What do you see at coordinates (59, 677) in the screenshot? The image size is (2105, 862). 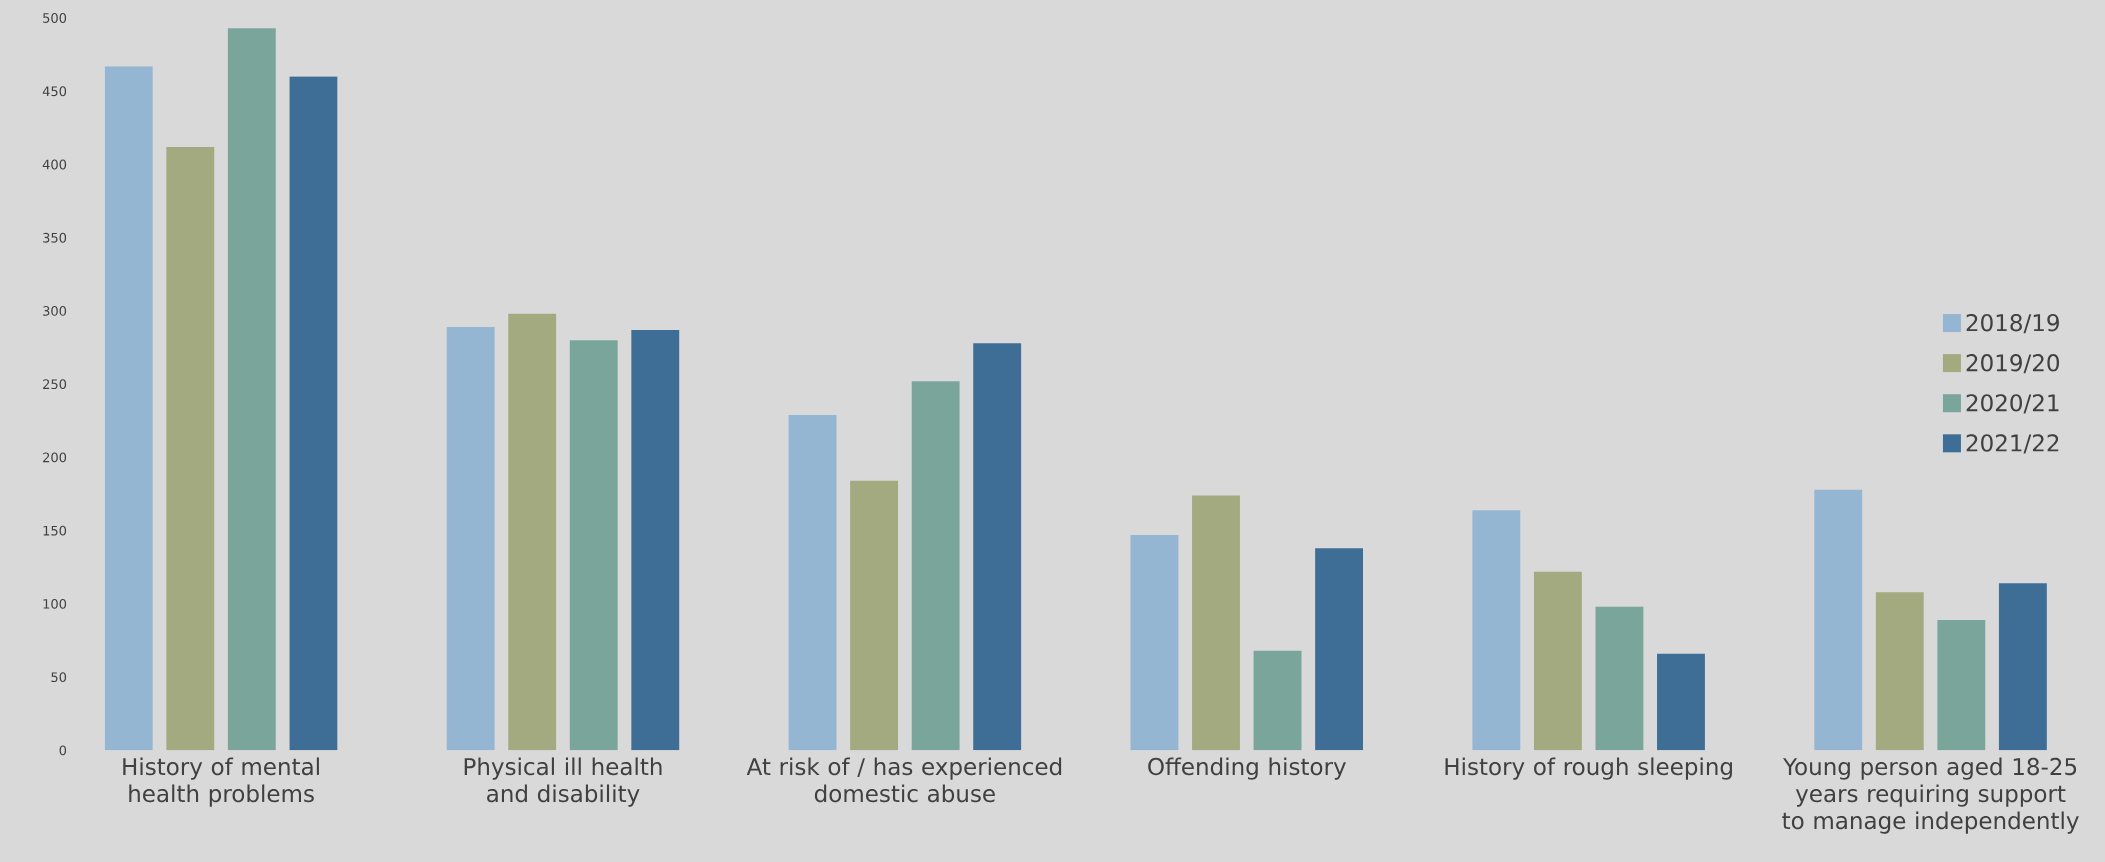 I see `y-tick-label: 50` at bounding box center [59, 677].